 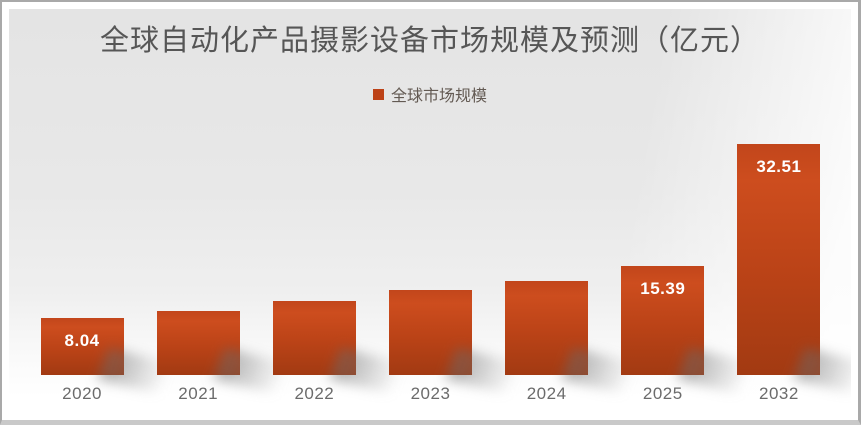 What do you see at coordinates (438, 96) in the screenshot?
I see `legend-label: 全球市场规模` at bounding box center [438, 96].